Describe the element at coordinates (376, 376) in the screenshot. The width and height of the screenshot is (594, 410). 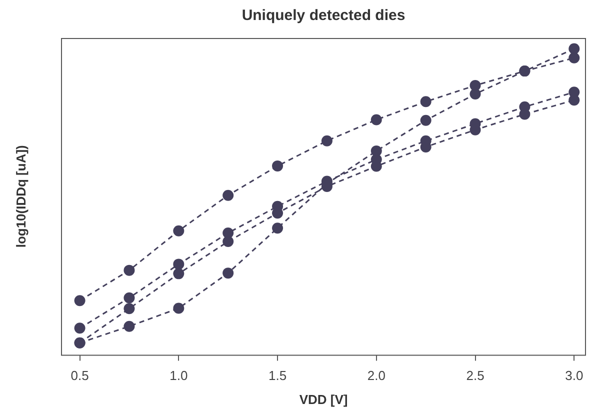
I see `x-tick-label: 2.0` at that location.